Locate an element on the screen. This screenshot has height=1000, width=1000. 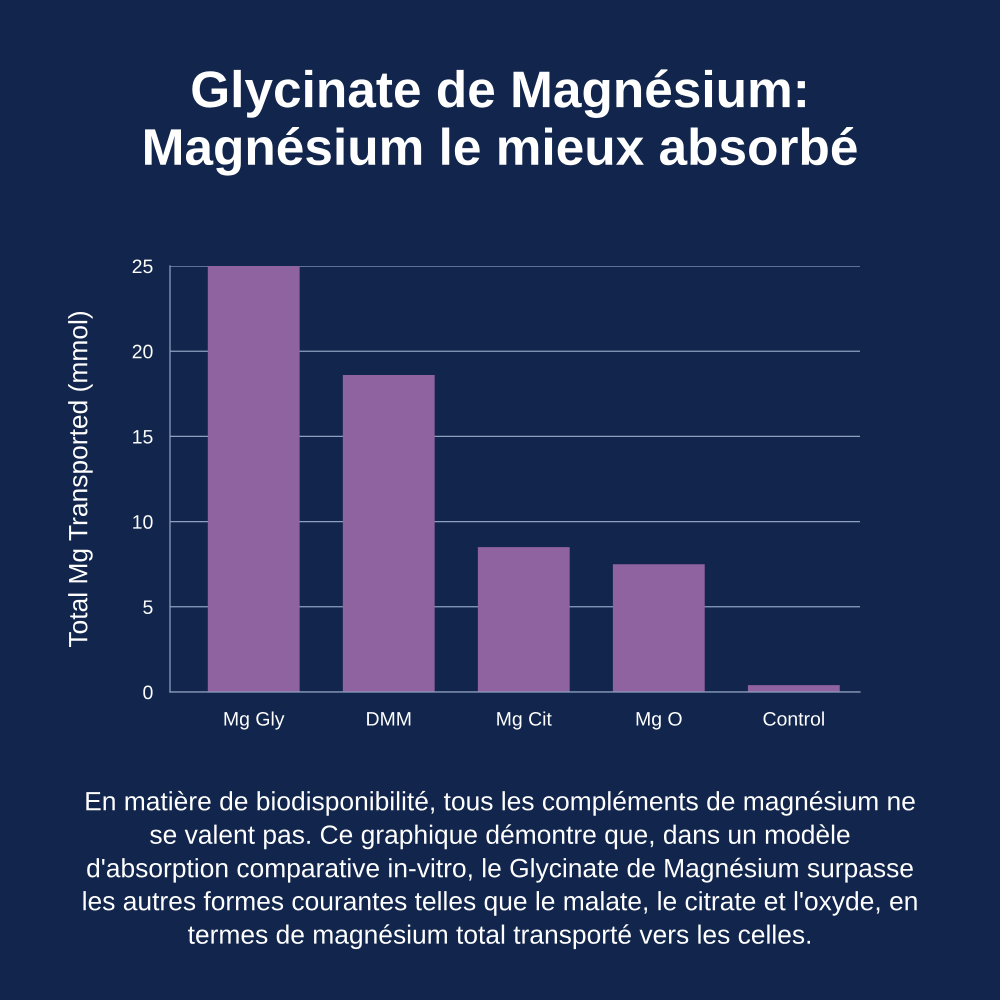
text: En matière de biodisponibilité, tous les compléments de magnésium ne se valent pas. Ce graphique démontre que, dans un modèle d'absorption comparative in-vitro, le Glycinate de Magnésium surpasse les autres formes courantes telles que le malate, le citrate et l'oxyde, en termes de magnésium total transporté vers les celles. is located at coordinates (500, 870).